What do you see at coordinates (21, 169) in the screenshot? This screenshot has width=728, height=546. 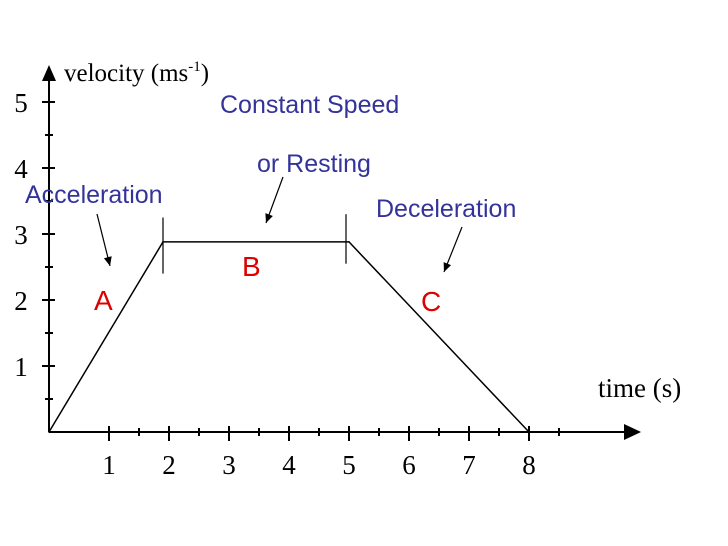 I see `y-tick-label-4: 4` at bounding box center [21, 169].